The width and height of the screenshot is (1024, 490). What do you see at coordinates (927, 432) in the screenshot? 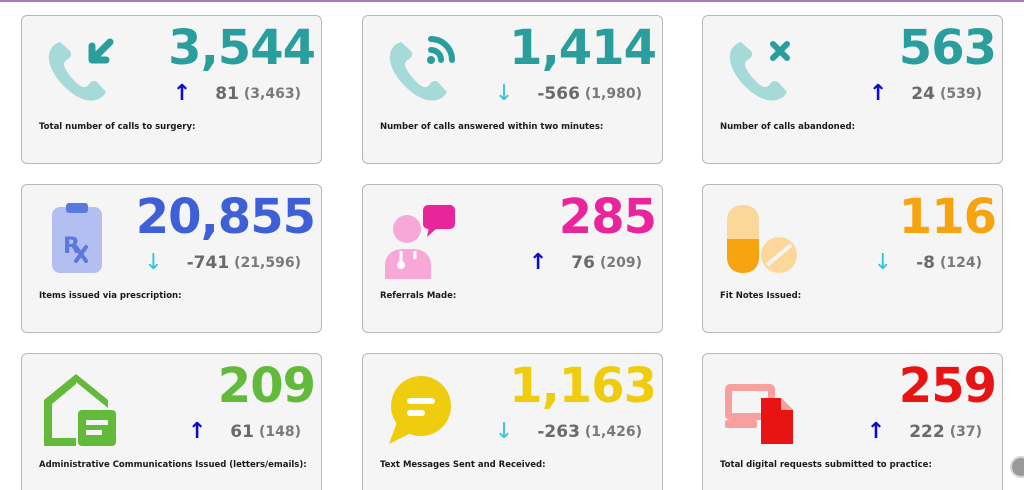
I see `change-value: 222` at bounding box center [927, 432].